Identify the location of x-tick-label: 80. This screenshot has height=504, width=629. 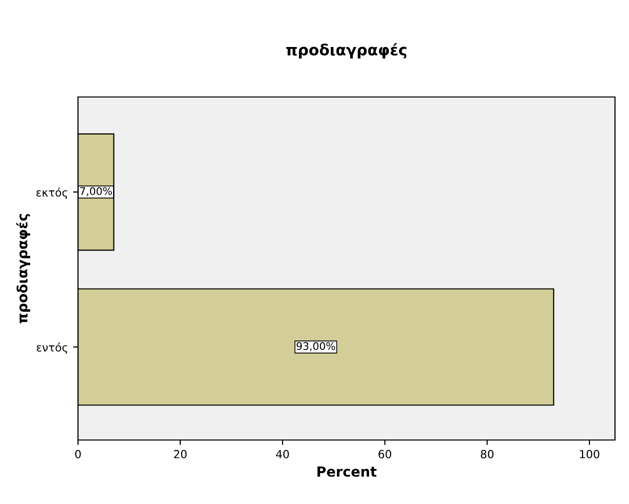
(487, 454).